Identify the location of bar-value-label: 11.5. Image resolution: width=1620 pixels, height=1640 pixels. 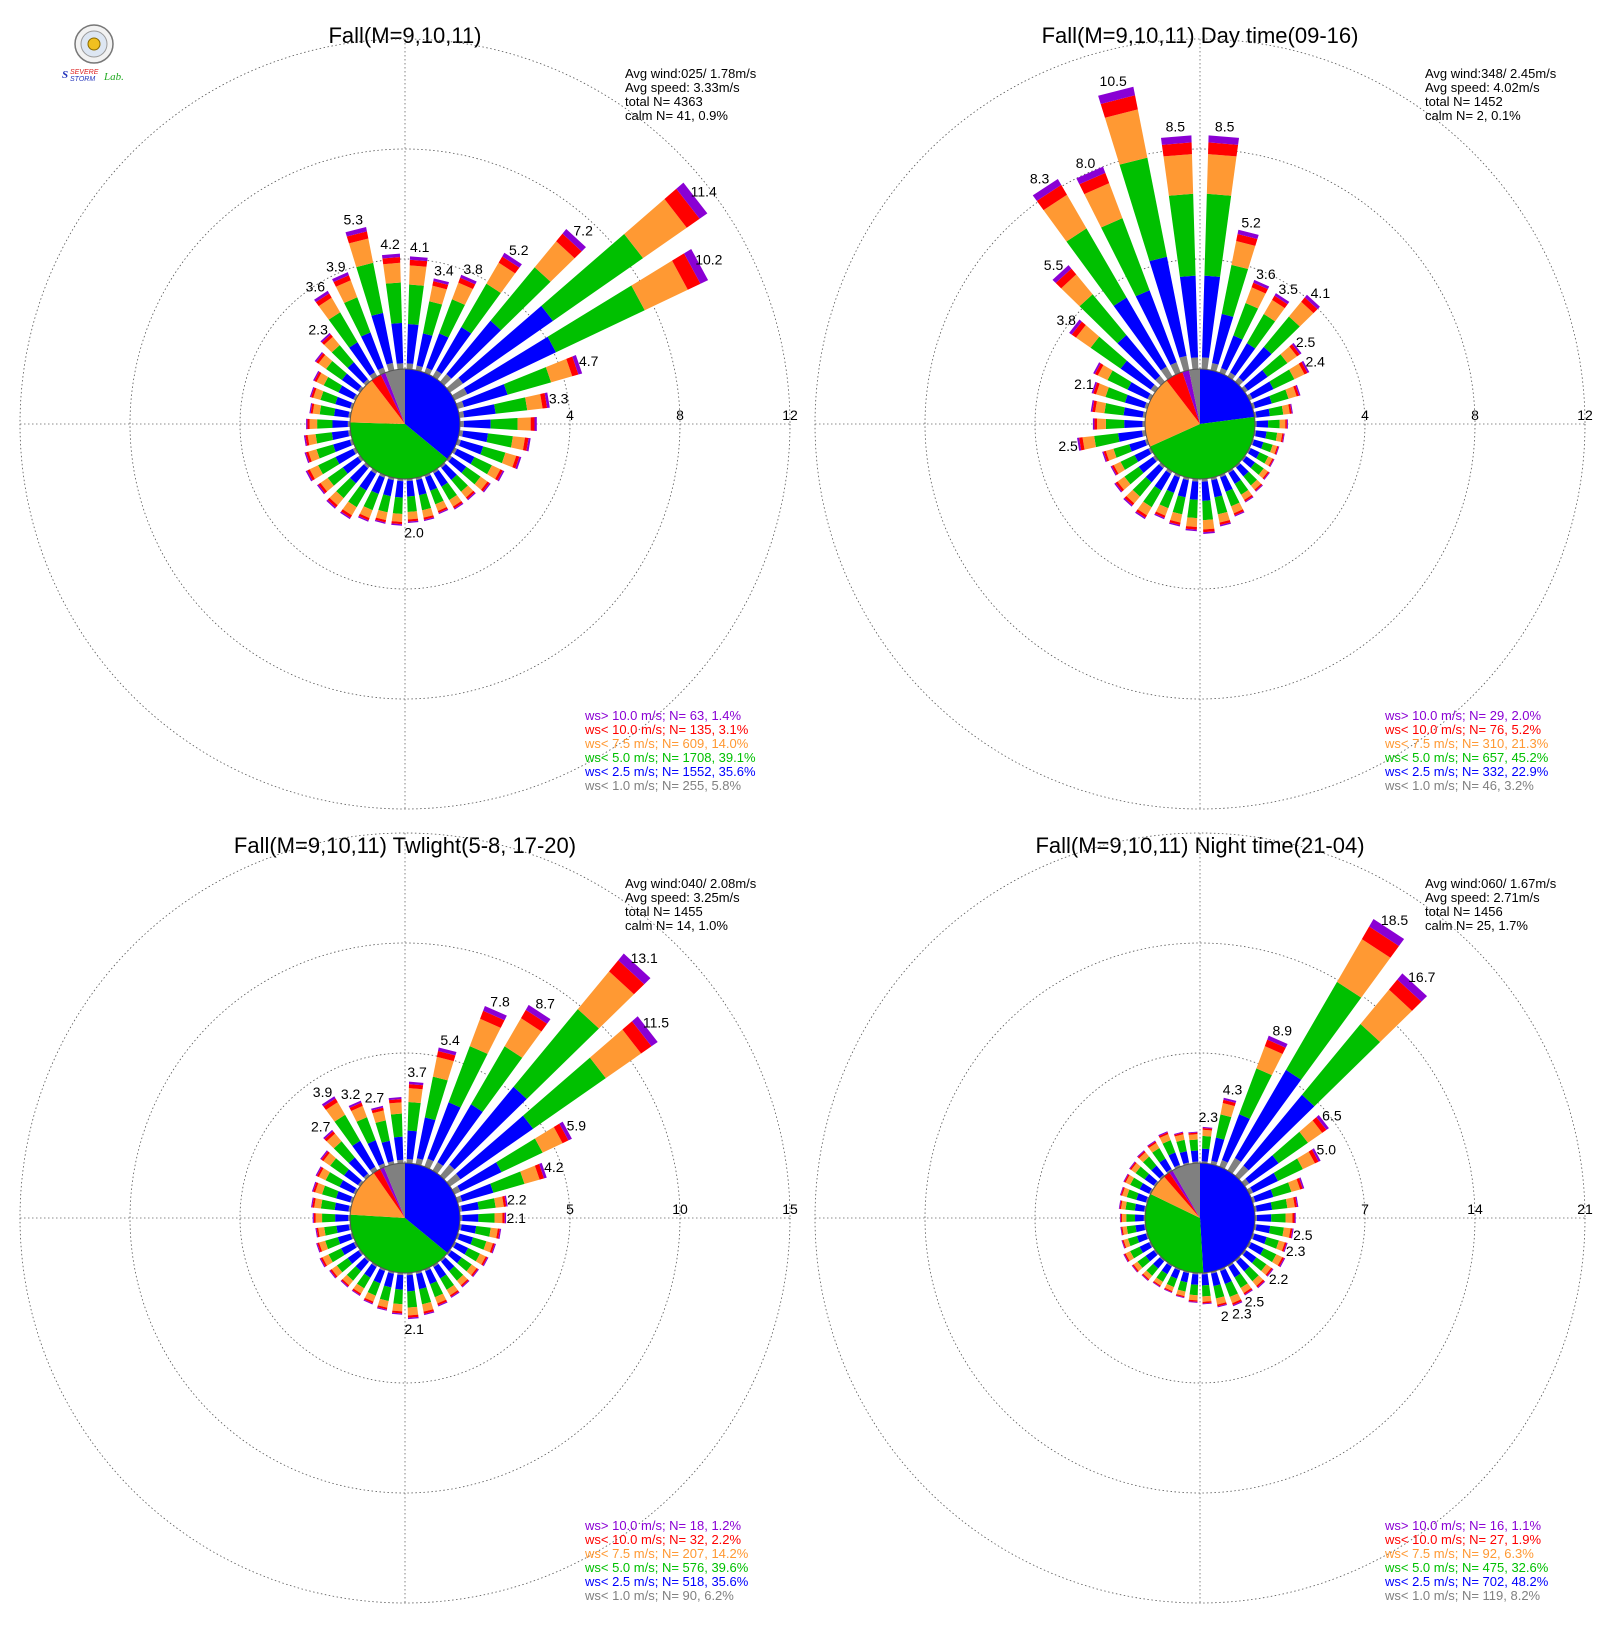
(656, 1023).